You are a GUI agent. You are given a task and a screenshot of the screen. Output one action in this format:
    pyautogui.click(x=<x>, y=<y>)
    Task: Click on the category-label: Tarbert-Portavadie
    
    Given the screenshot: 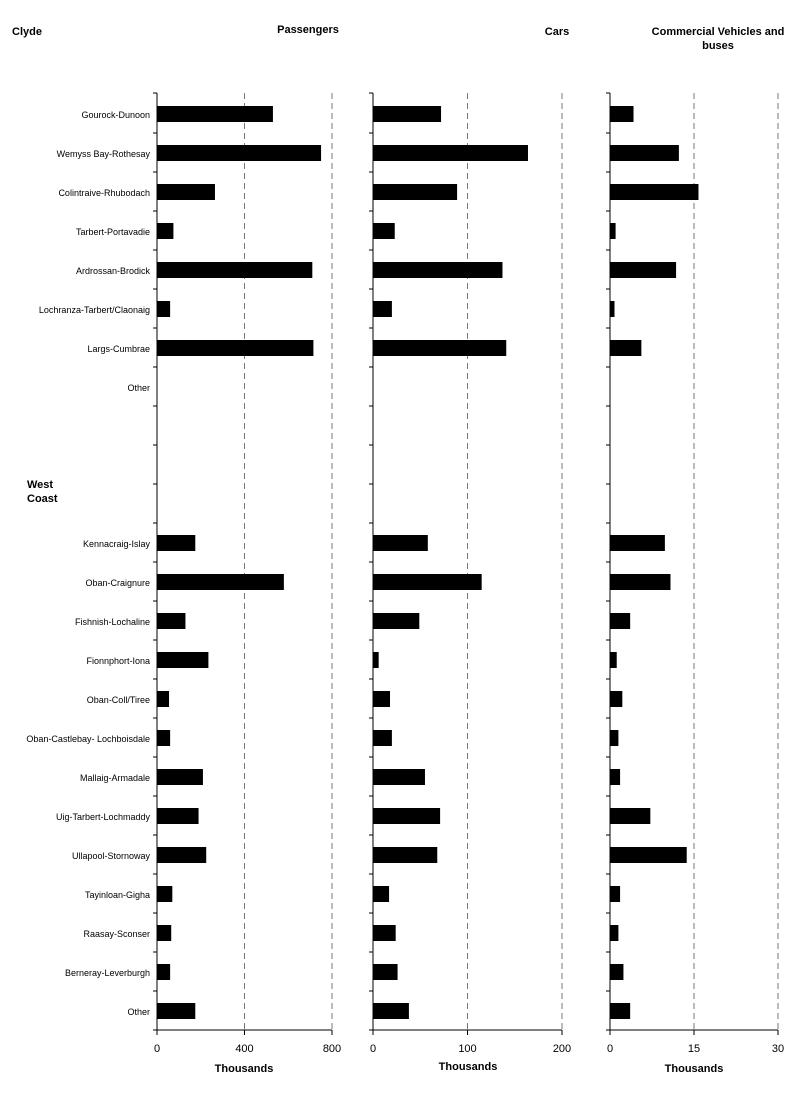 What is the action you would take?
    pyautogui.click(x=113, y=232)
    